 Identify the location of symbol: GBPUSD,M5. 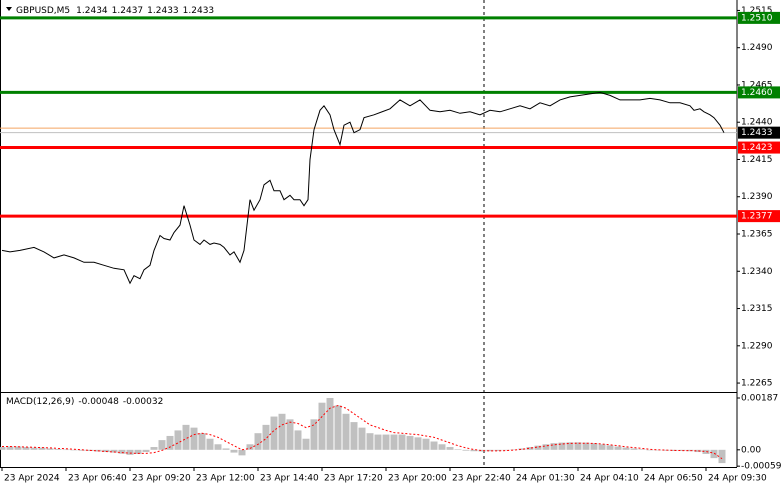
(43, 11).